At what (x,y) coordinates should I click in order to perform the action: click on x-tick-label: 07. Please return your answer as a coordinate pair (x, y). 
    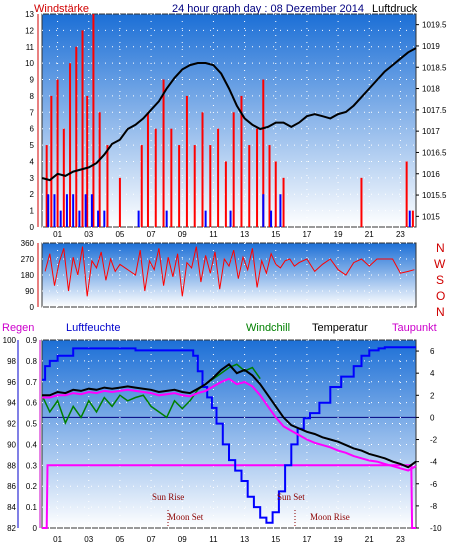
    Looking at the image, I should click on (151, 234).